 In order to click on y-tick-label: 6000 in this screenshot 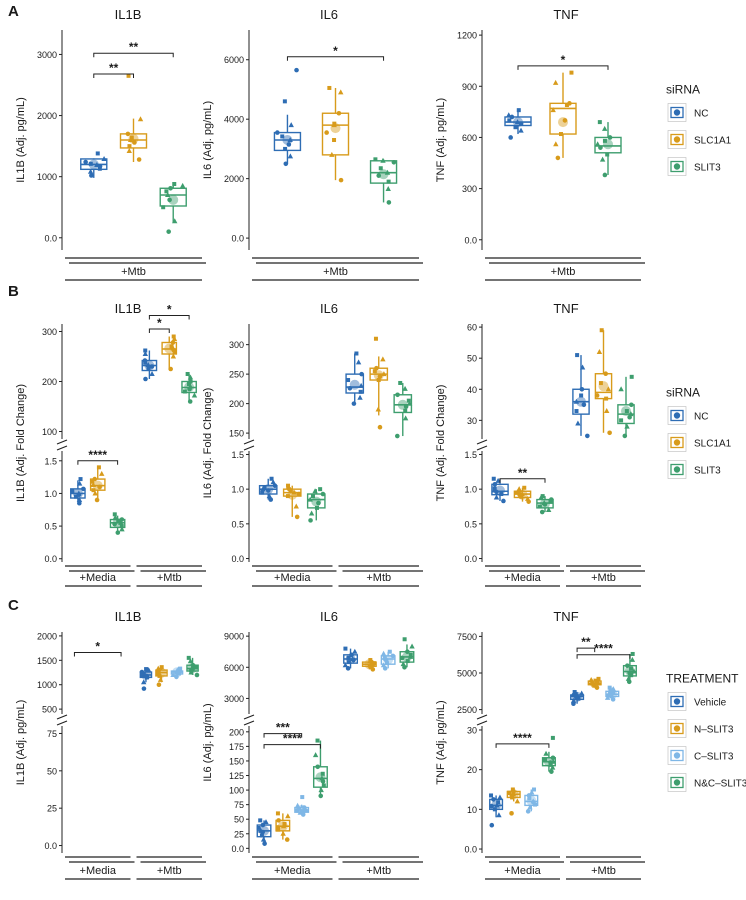, I will do `click(234, 668)`.